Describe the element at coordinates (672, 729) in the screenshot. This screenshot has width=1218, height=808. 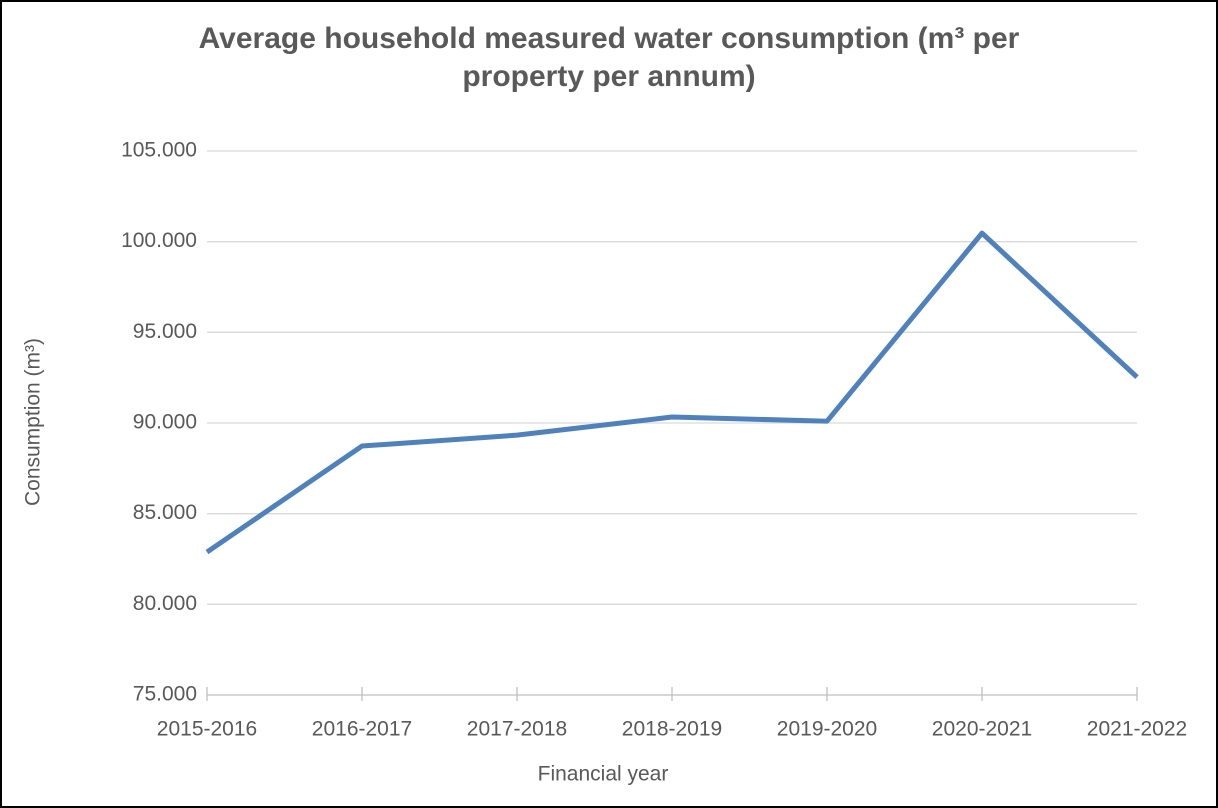
I see `x-tick-label: 2018-2019` at that location.